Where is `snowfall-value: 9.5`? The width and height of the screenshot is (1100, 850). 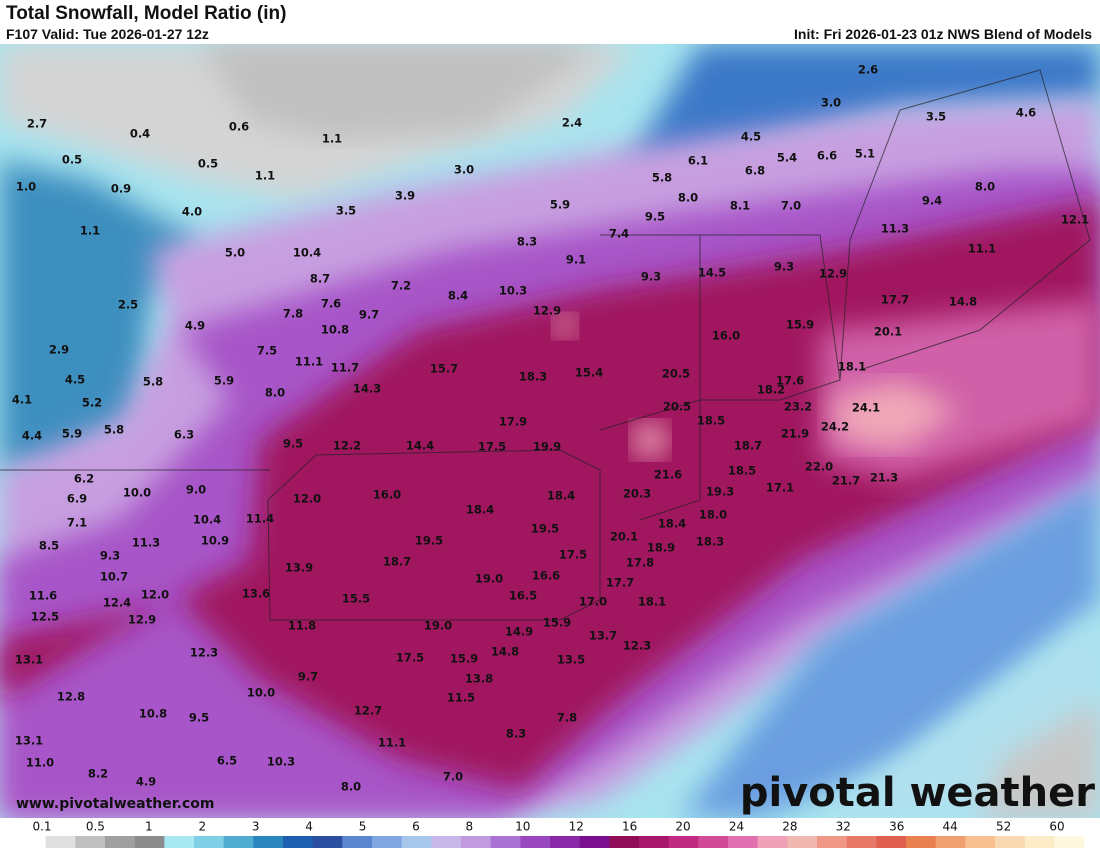 snowfall-value: 9.5 is located at coordinates (655, 217).